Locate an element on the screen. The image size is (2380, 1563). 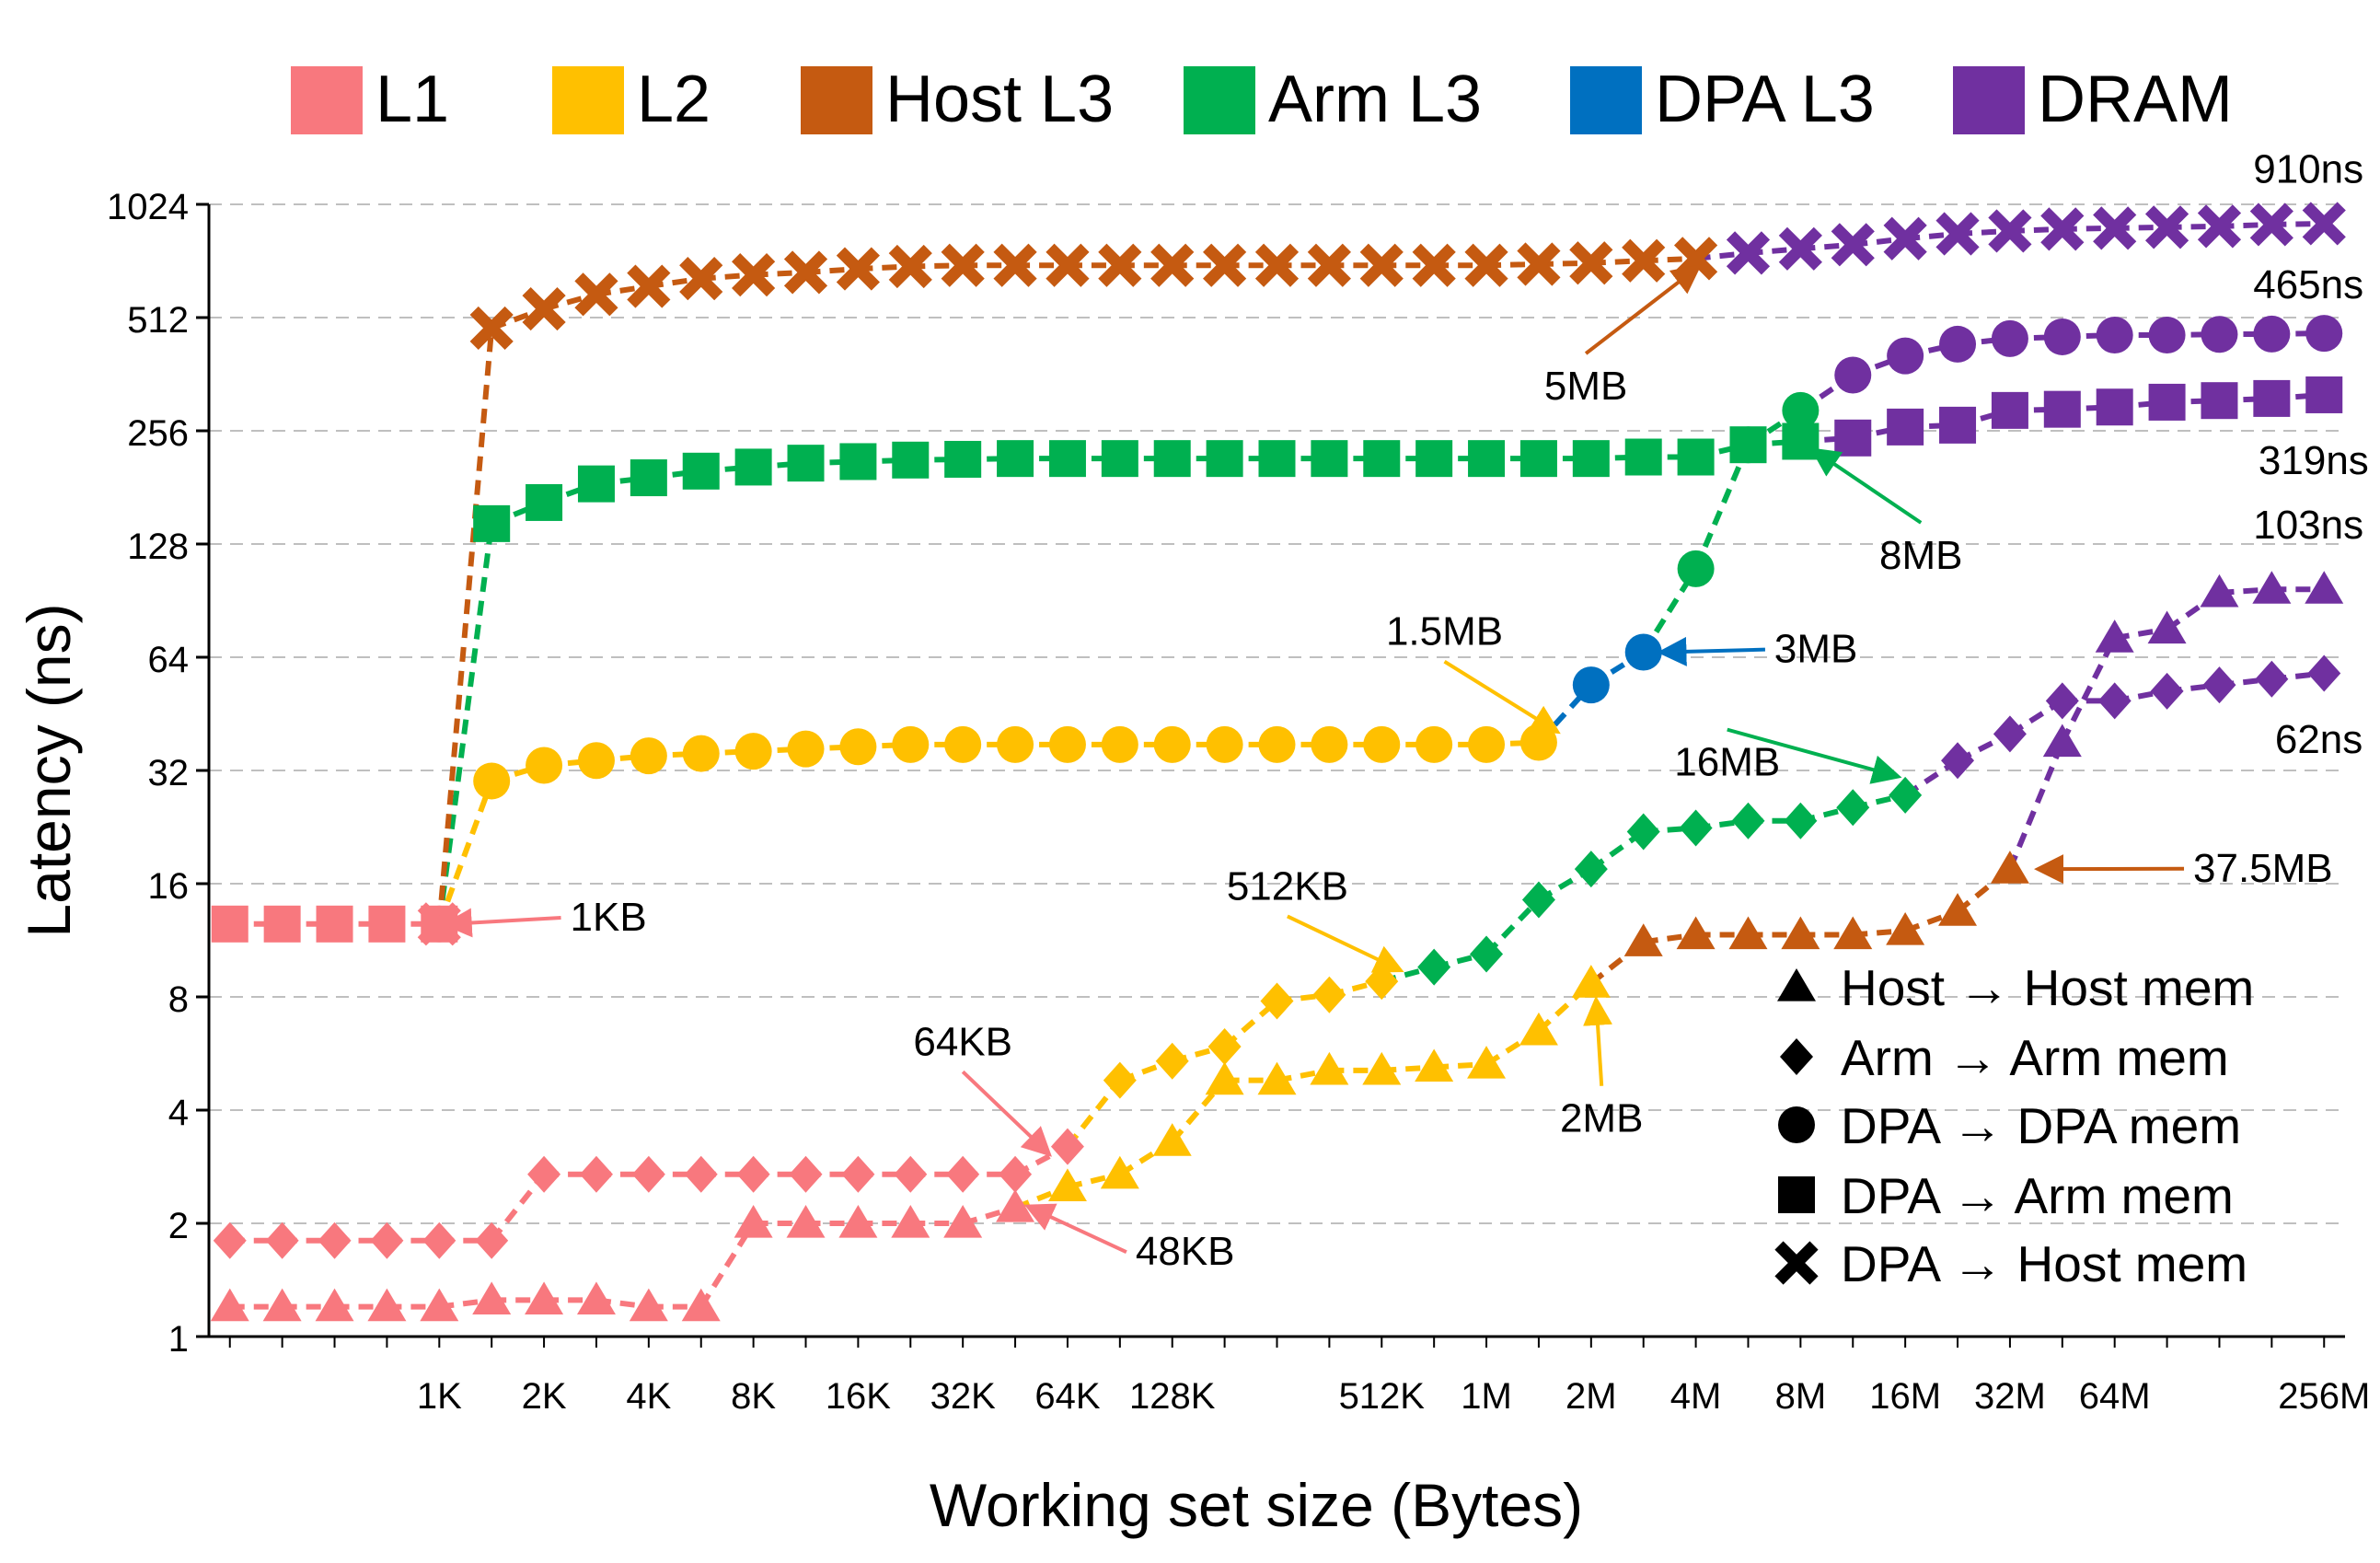
marker-legend-label: Arm → Arm mem is located at coordinates (2035, 1057).